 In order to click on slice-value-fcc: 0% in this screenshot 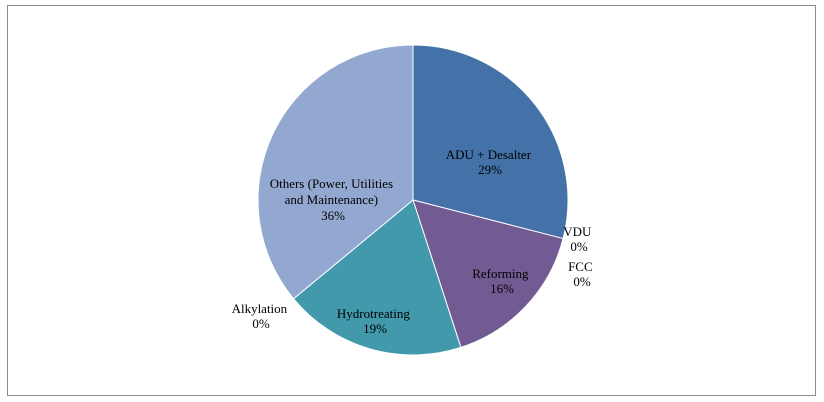, I will do `click(582, 281)`.